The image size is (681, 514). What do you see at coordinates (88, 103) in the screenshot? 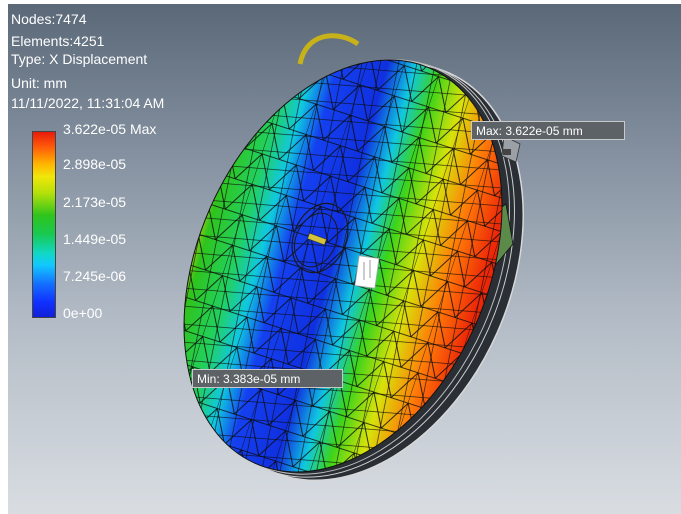
I see `result-timestamp: 11/11/2022, 11:31:04 AM` at bounding box center [88, 103].